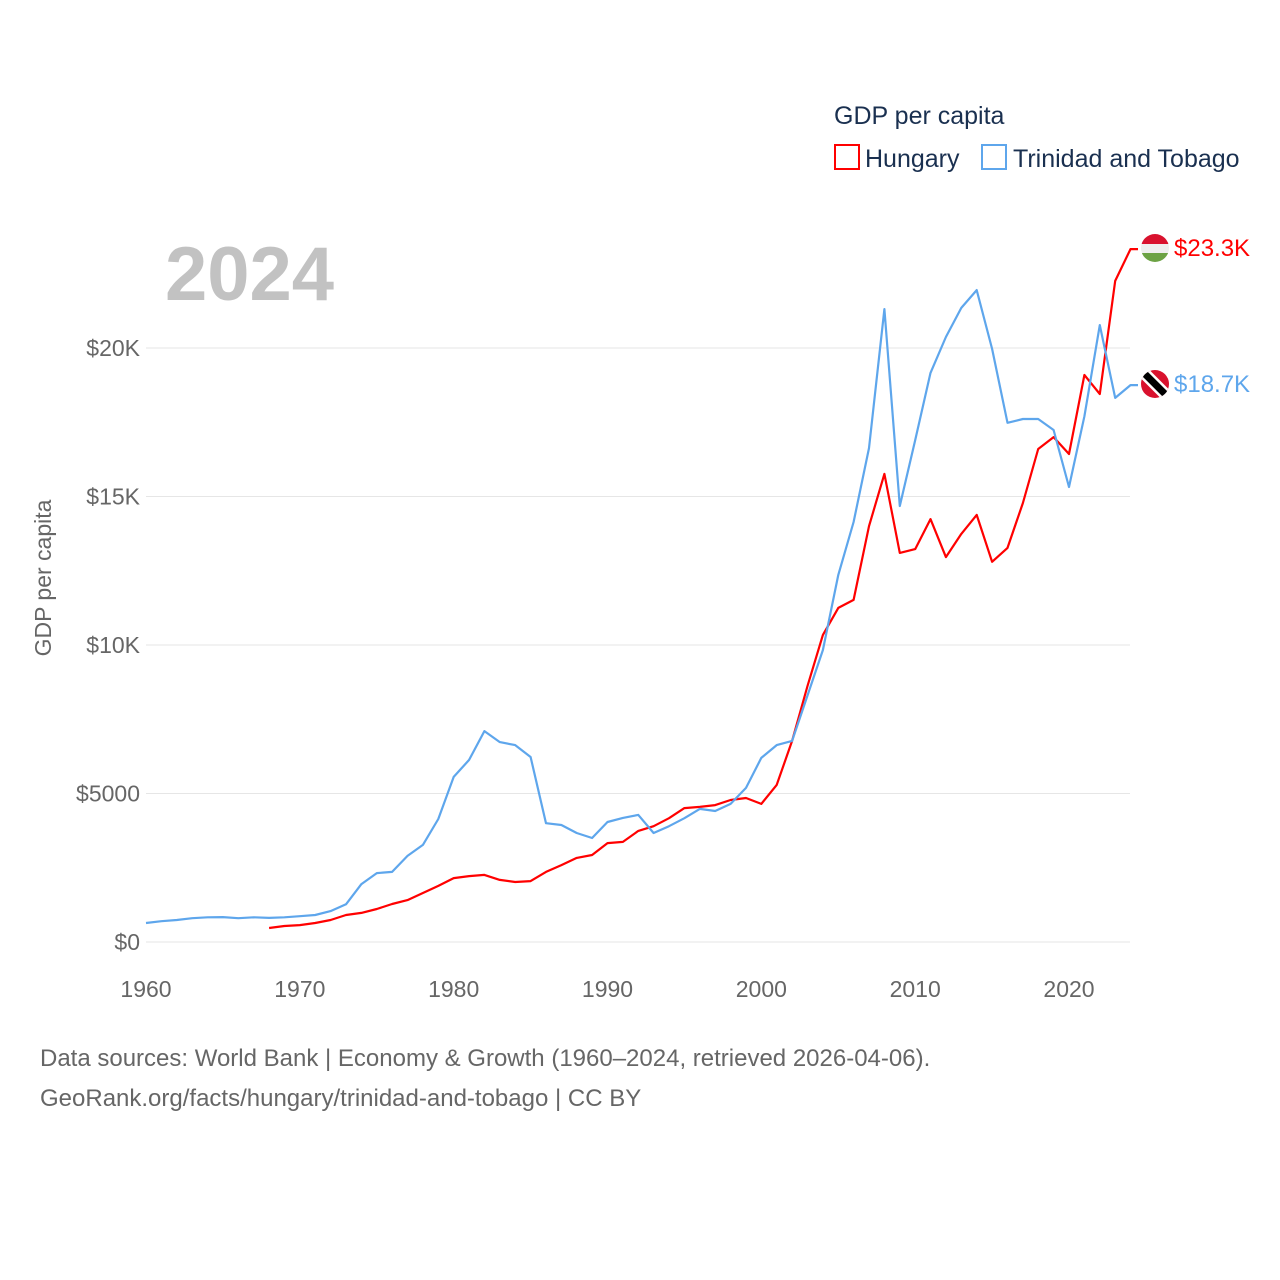 Image resolution: width=1280 pixels, height=1280 pixels. What do you see at coordinates (994, 157) in the screenshot?
I see `legend-swatch-trinidad` at bounding box center [994, 157].